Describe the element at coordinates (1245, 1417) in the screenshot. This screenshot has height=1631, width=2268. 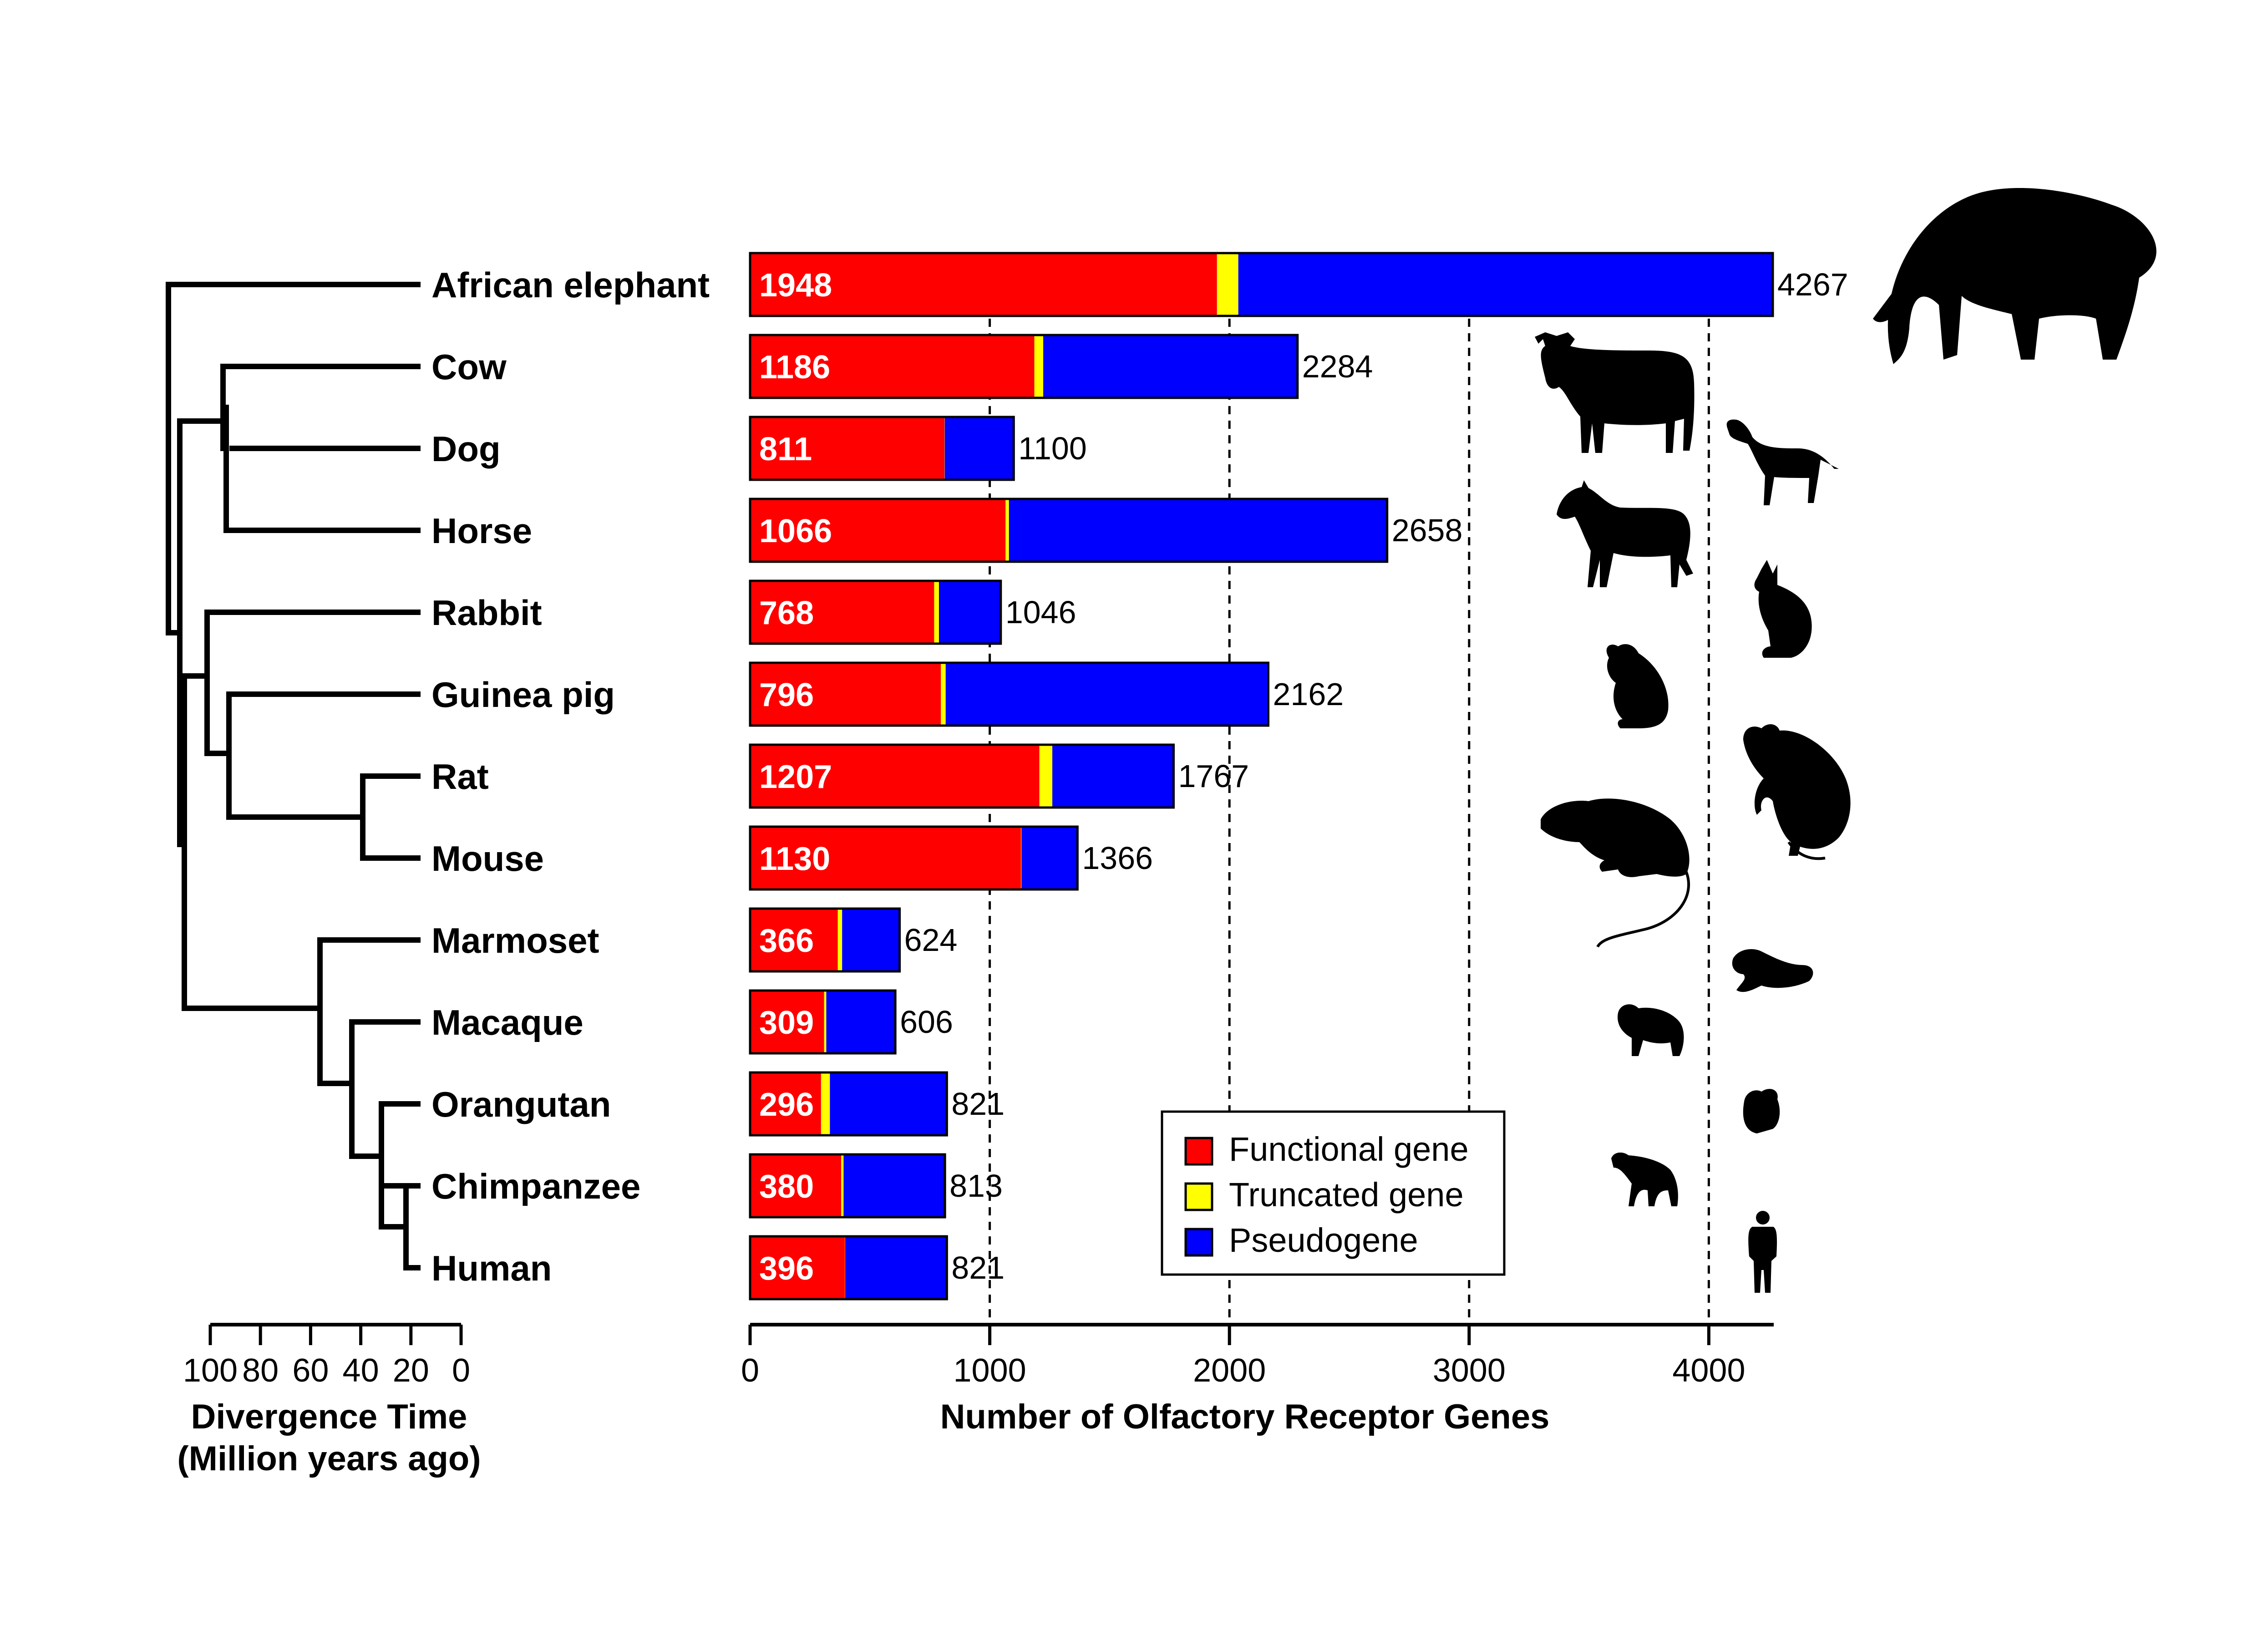
I see `x-axis-title: Number of Olfactory Receptor Genes` at that location.